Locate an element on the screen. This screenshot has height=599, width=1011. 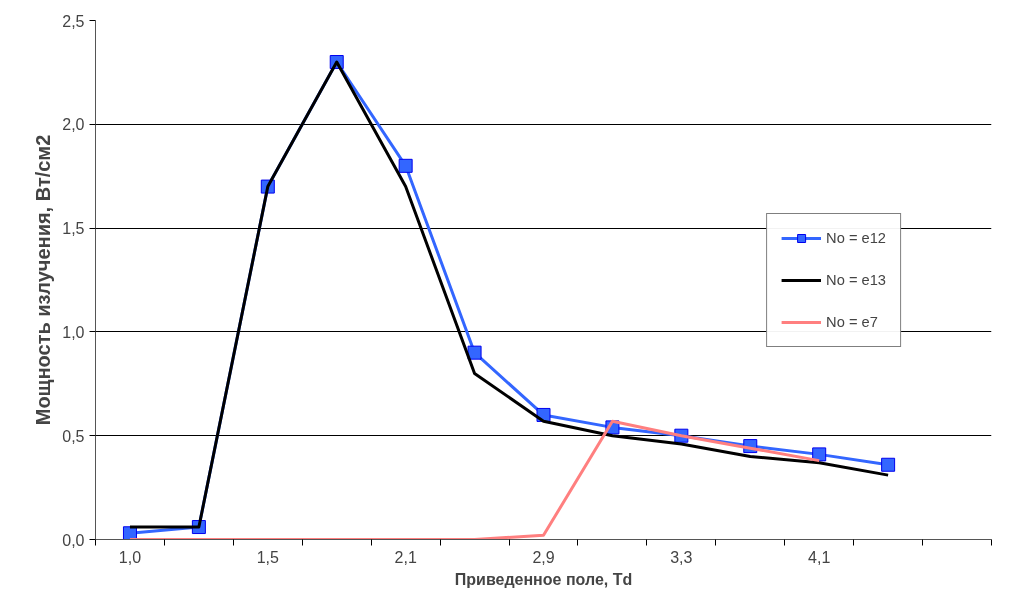
y-tick-label: 0,0 is located at coordinates (73, 540).